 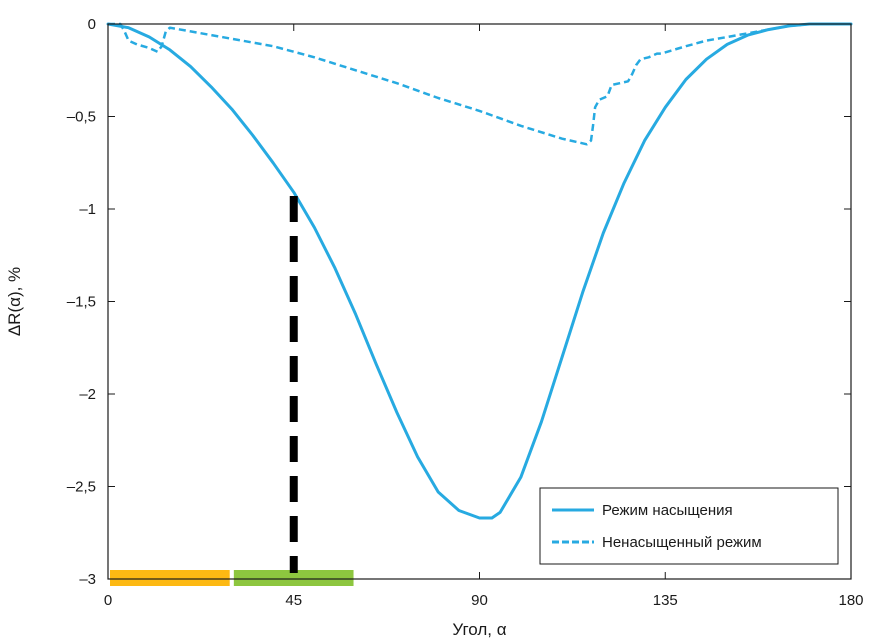 What do you see at coordinates (81, 487) in the screenshot?
I see `y-tick-label: –2,5` at bounding box center [81, 487].